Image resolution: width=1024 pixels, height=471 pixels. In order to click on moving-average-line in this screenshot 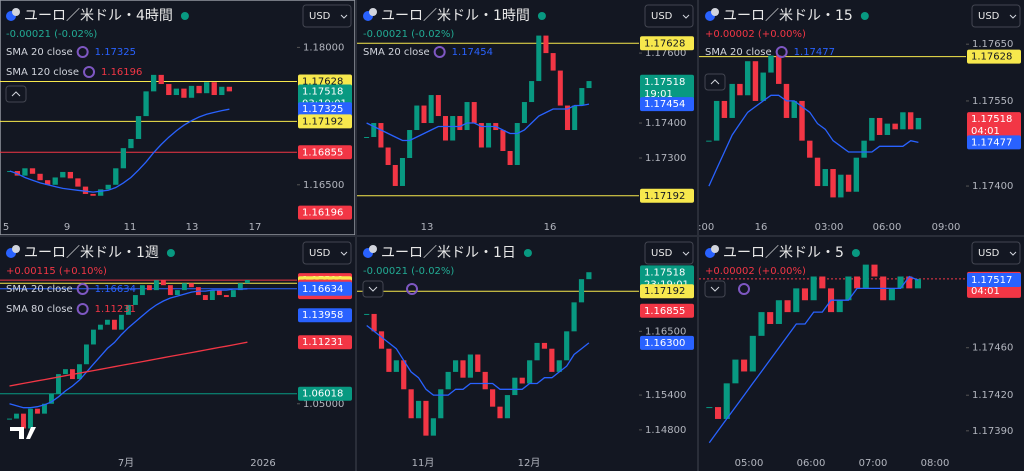, I will do `click(813, 140)`.